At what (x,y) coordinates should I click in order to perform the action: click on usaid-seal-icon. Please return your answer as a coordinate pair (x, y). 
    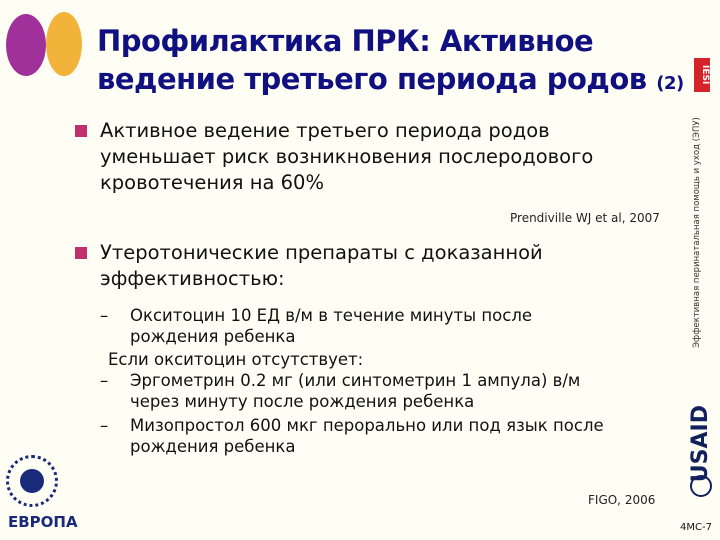
    Looking at the image, I should click on (701, 486).